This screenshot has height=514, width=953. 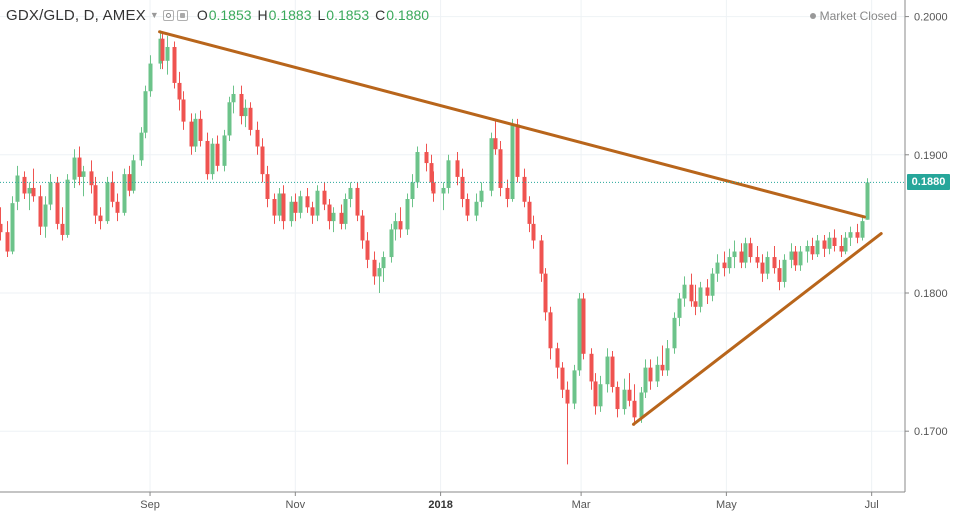 What do you see at coordinates (509, 501) in the screenshot?
I see `time-axis: Sep Nov 2018 Mar May Jul` at bounding box center [509, 501].